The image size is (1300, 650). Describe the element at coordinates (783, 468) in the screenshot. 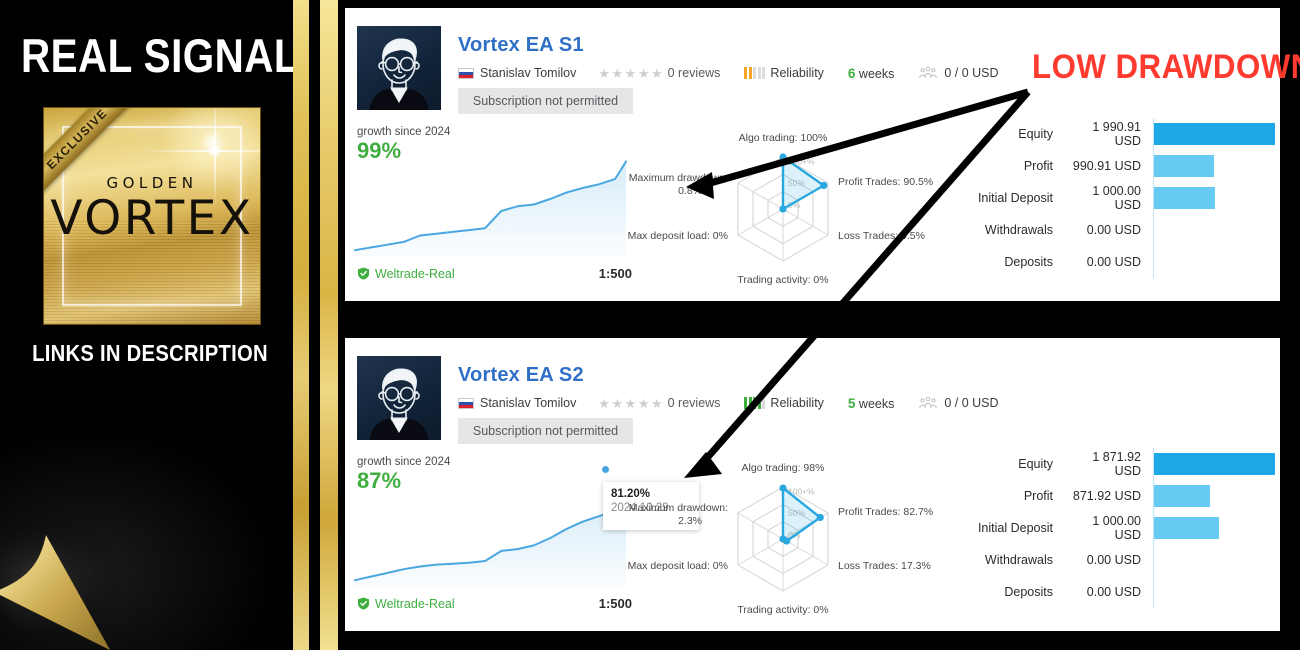

I see `radar-axis-label: Algo trading: 98%` at that location.